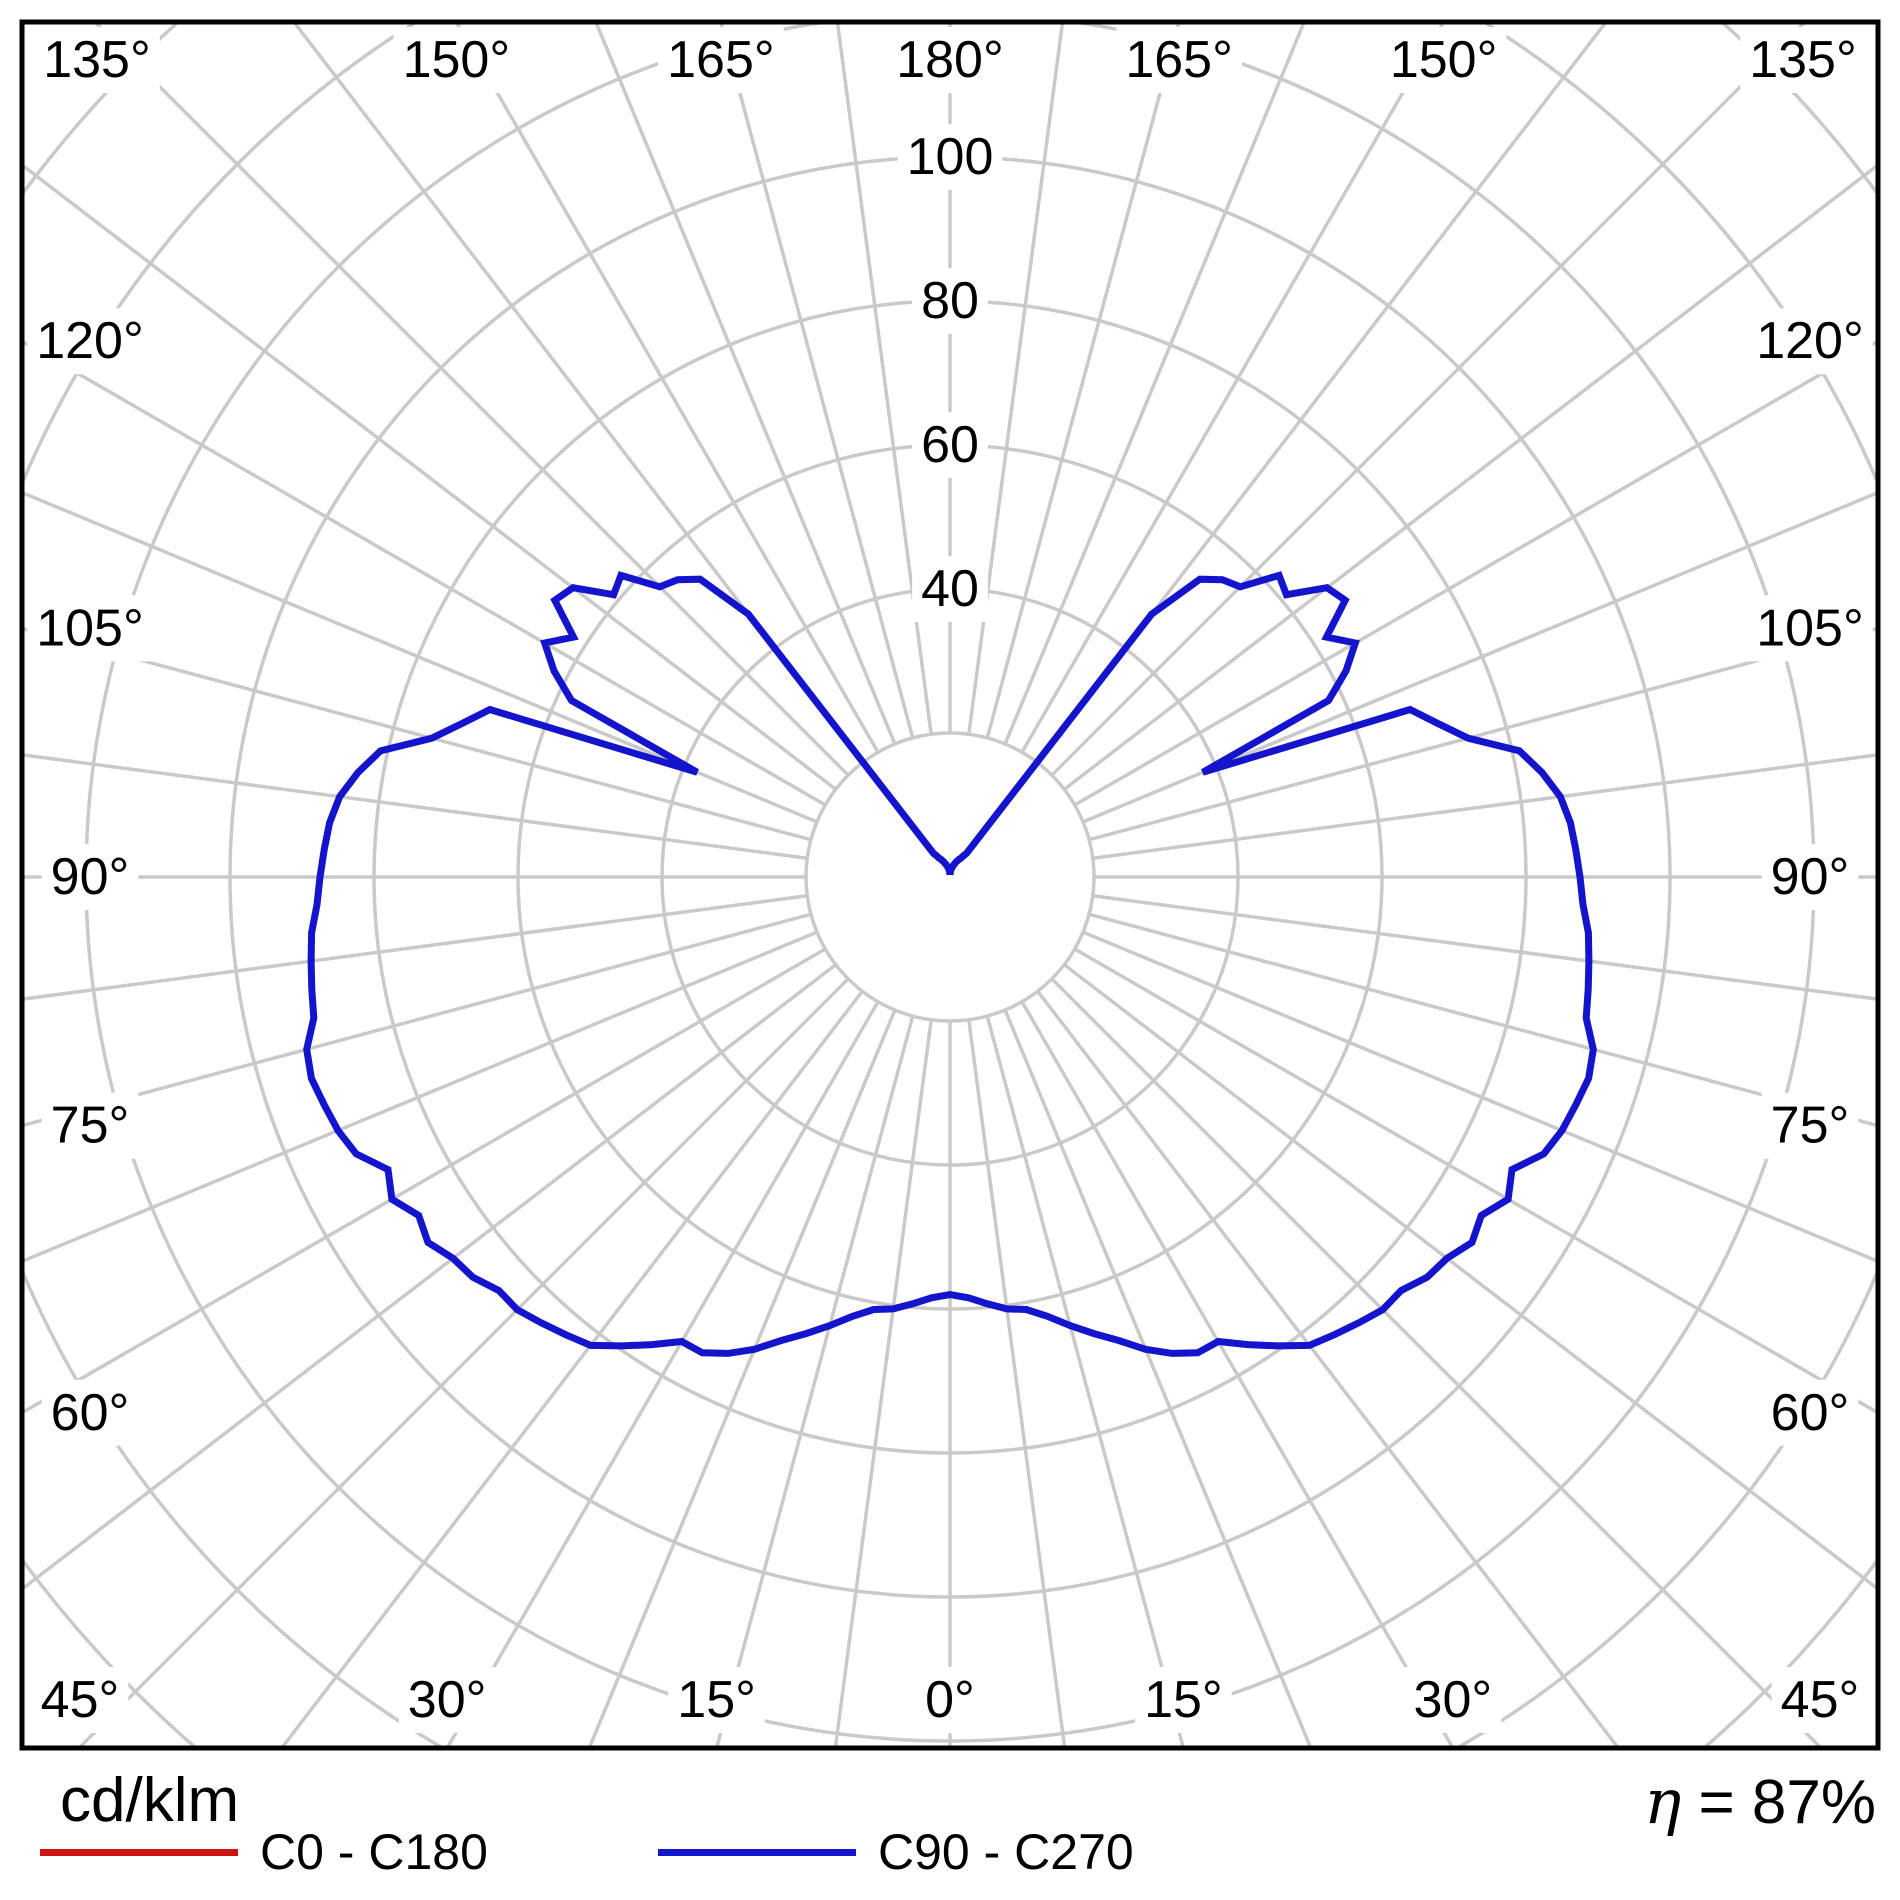 This screenshot has width=1900, height=1900. I want to click on eta-number: = 87%, so click(1787, 1802).